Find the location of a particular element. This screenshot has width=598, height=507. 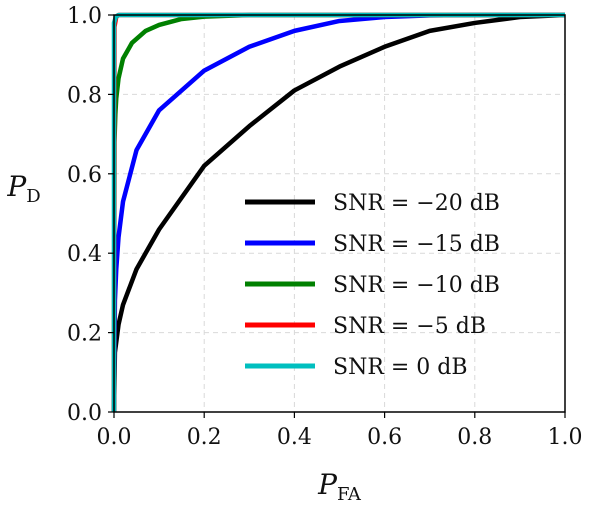

x-axis-label: PFA is located at coordinates (339, 486).